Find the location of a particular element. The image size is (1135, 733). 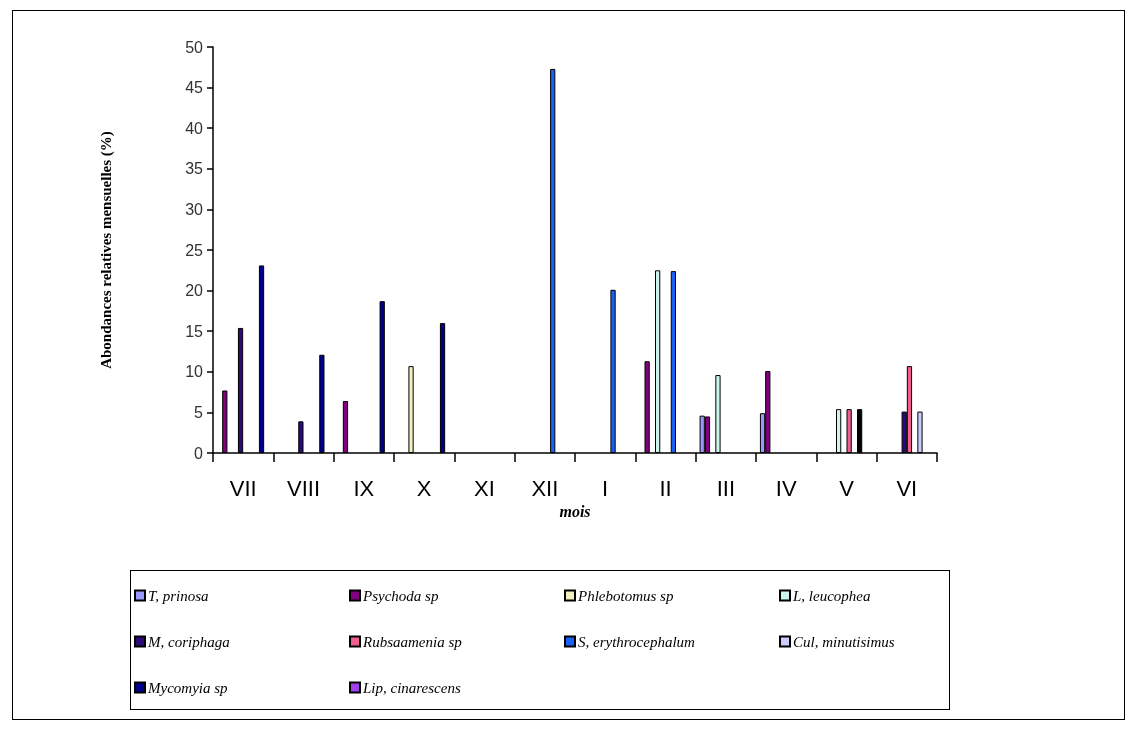

y-tick-label: 10 is located at coordinates (194, 372).